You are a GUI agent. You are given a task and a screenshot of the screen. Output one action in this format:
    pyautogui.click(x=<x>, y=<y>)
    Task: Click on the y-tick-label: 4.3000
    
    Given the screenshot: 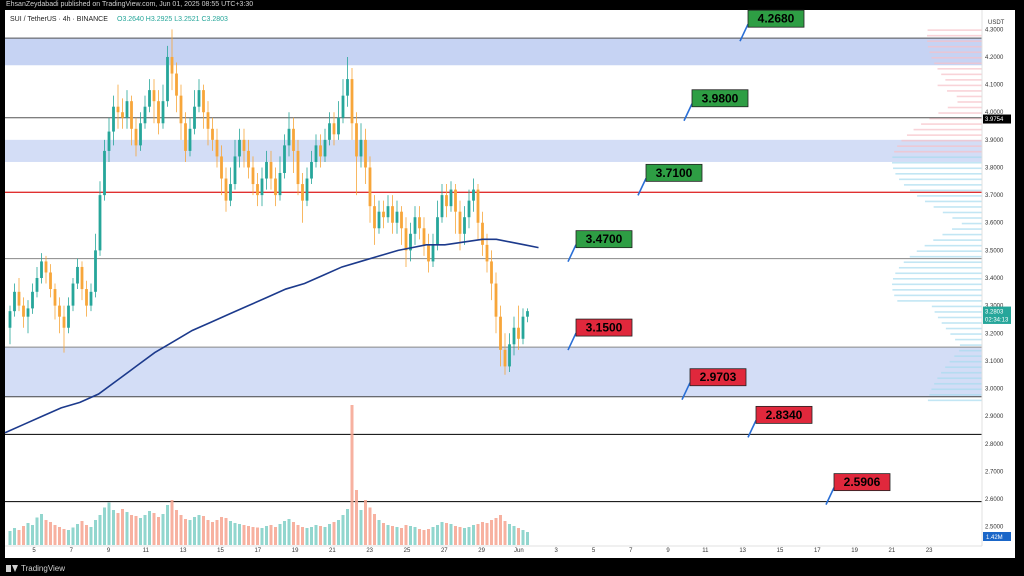 What is the action you would take?
    pyautogui.click(x=994, y=30)
    